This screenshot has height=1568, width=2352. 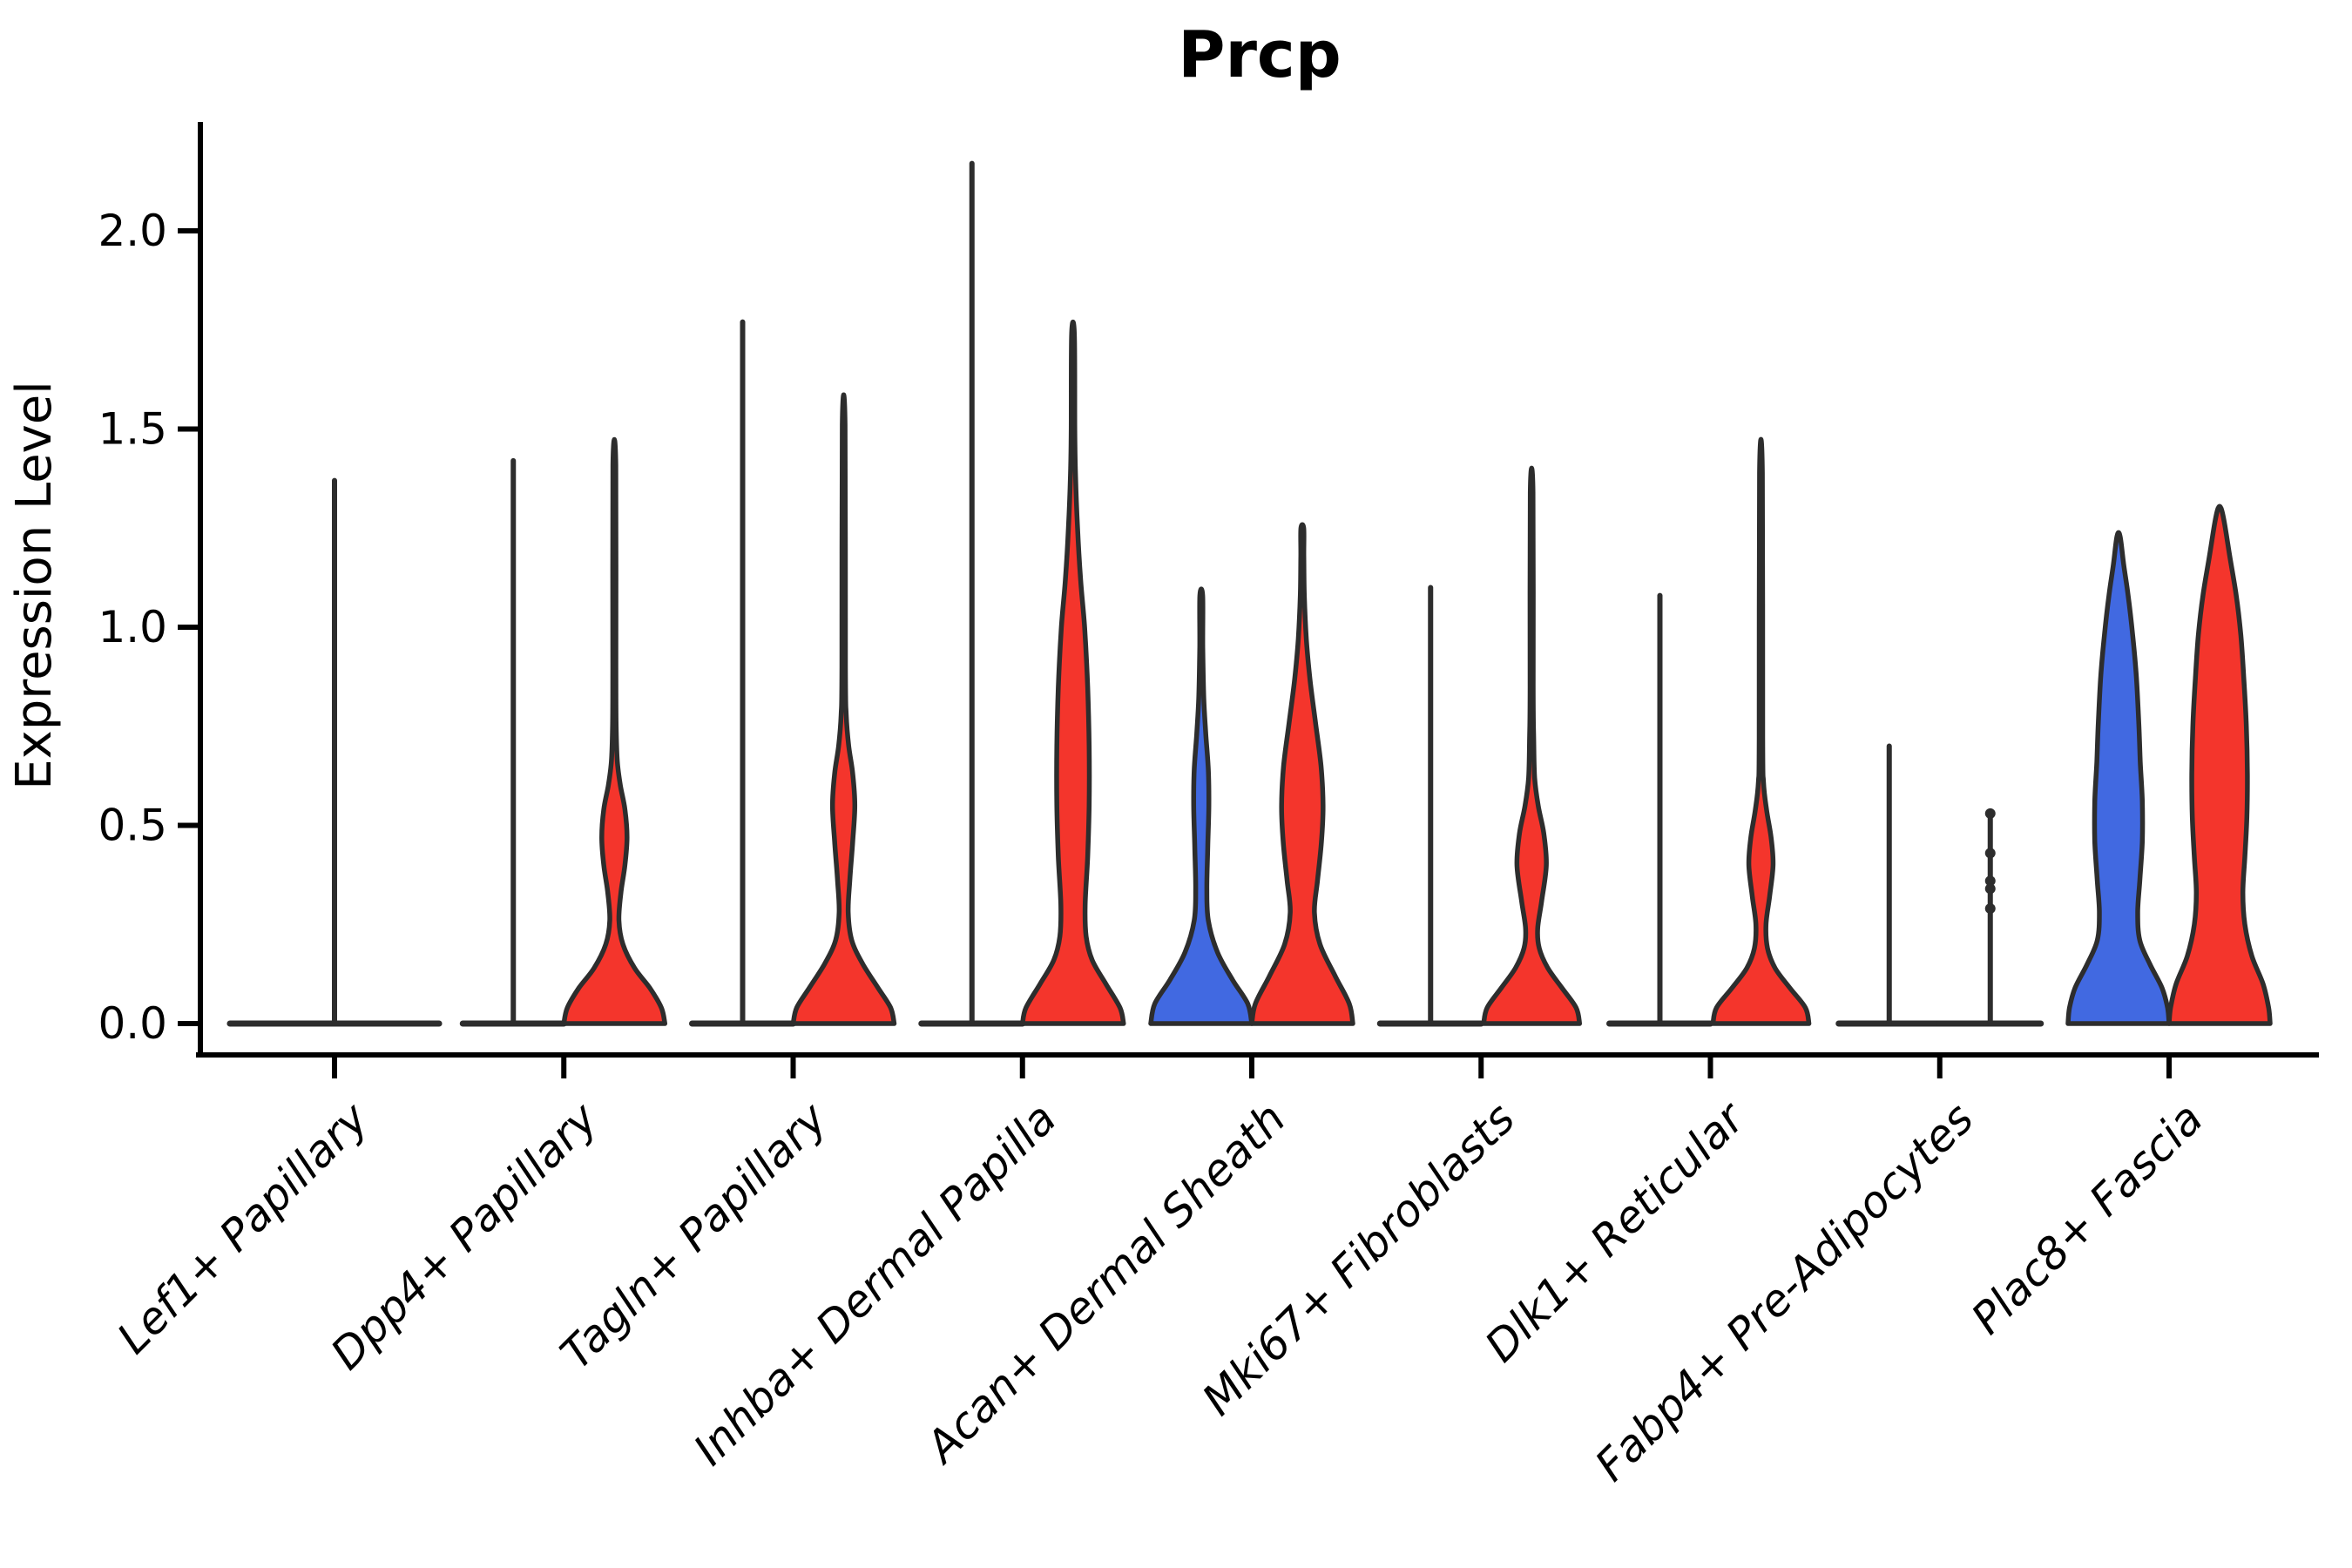 What do you see at coordinates (874, 1284) in the screenshot?
I see `x-tick-label-inhba-dermal-papilla: Inhba+ Dermal Papilla` at bounding box center [874, 1284].